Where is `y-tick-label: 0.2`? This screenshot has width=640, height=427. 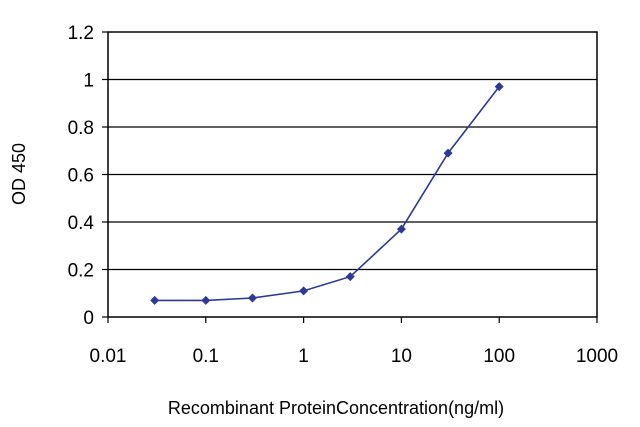 y-tick-label: 0.2 is located at coordinates (81, 271).